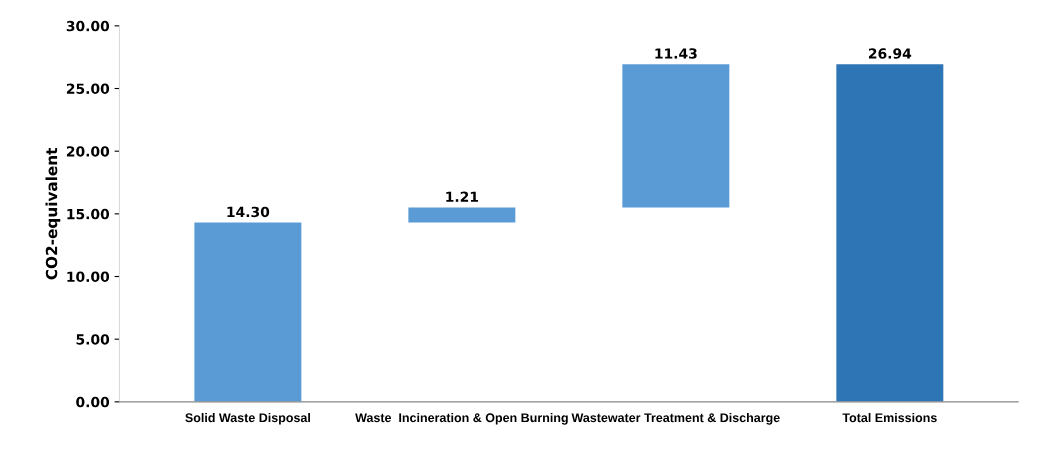 The height and width of the screenshot is (470, 1039). Describe the element at coordinates (88, 214) in the screenshot. I see `y-tick-label: 15.00` at that location.